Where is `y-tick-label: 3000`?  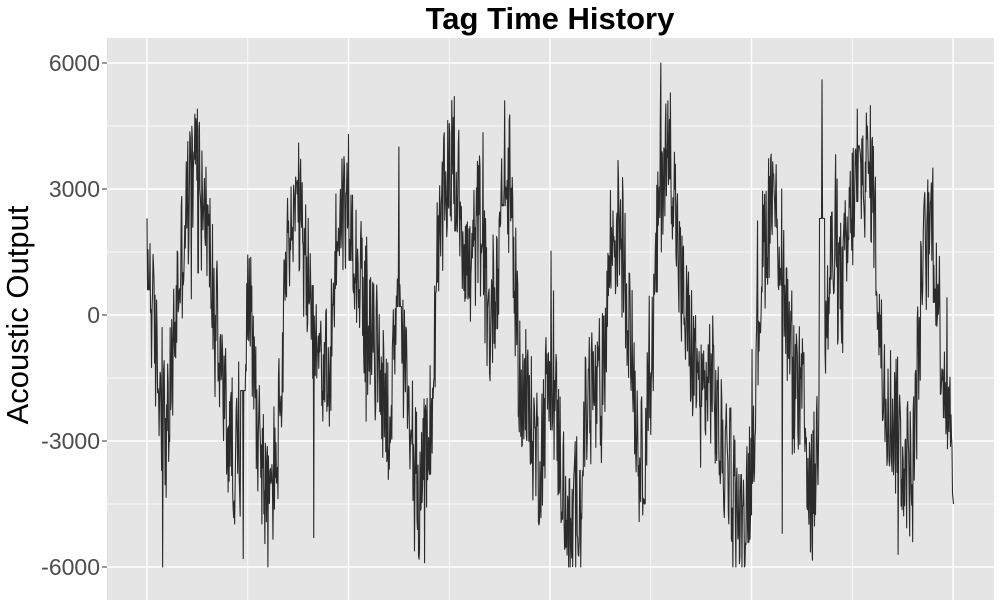
y-tick-label: 3000 is located at coordinates (74, 189).